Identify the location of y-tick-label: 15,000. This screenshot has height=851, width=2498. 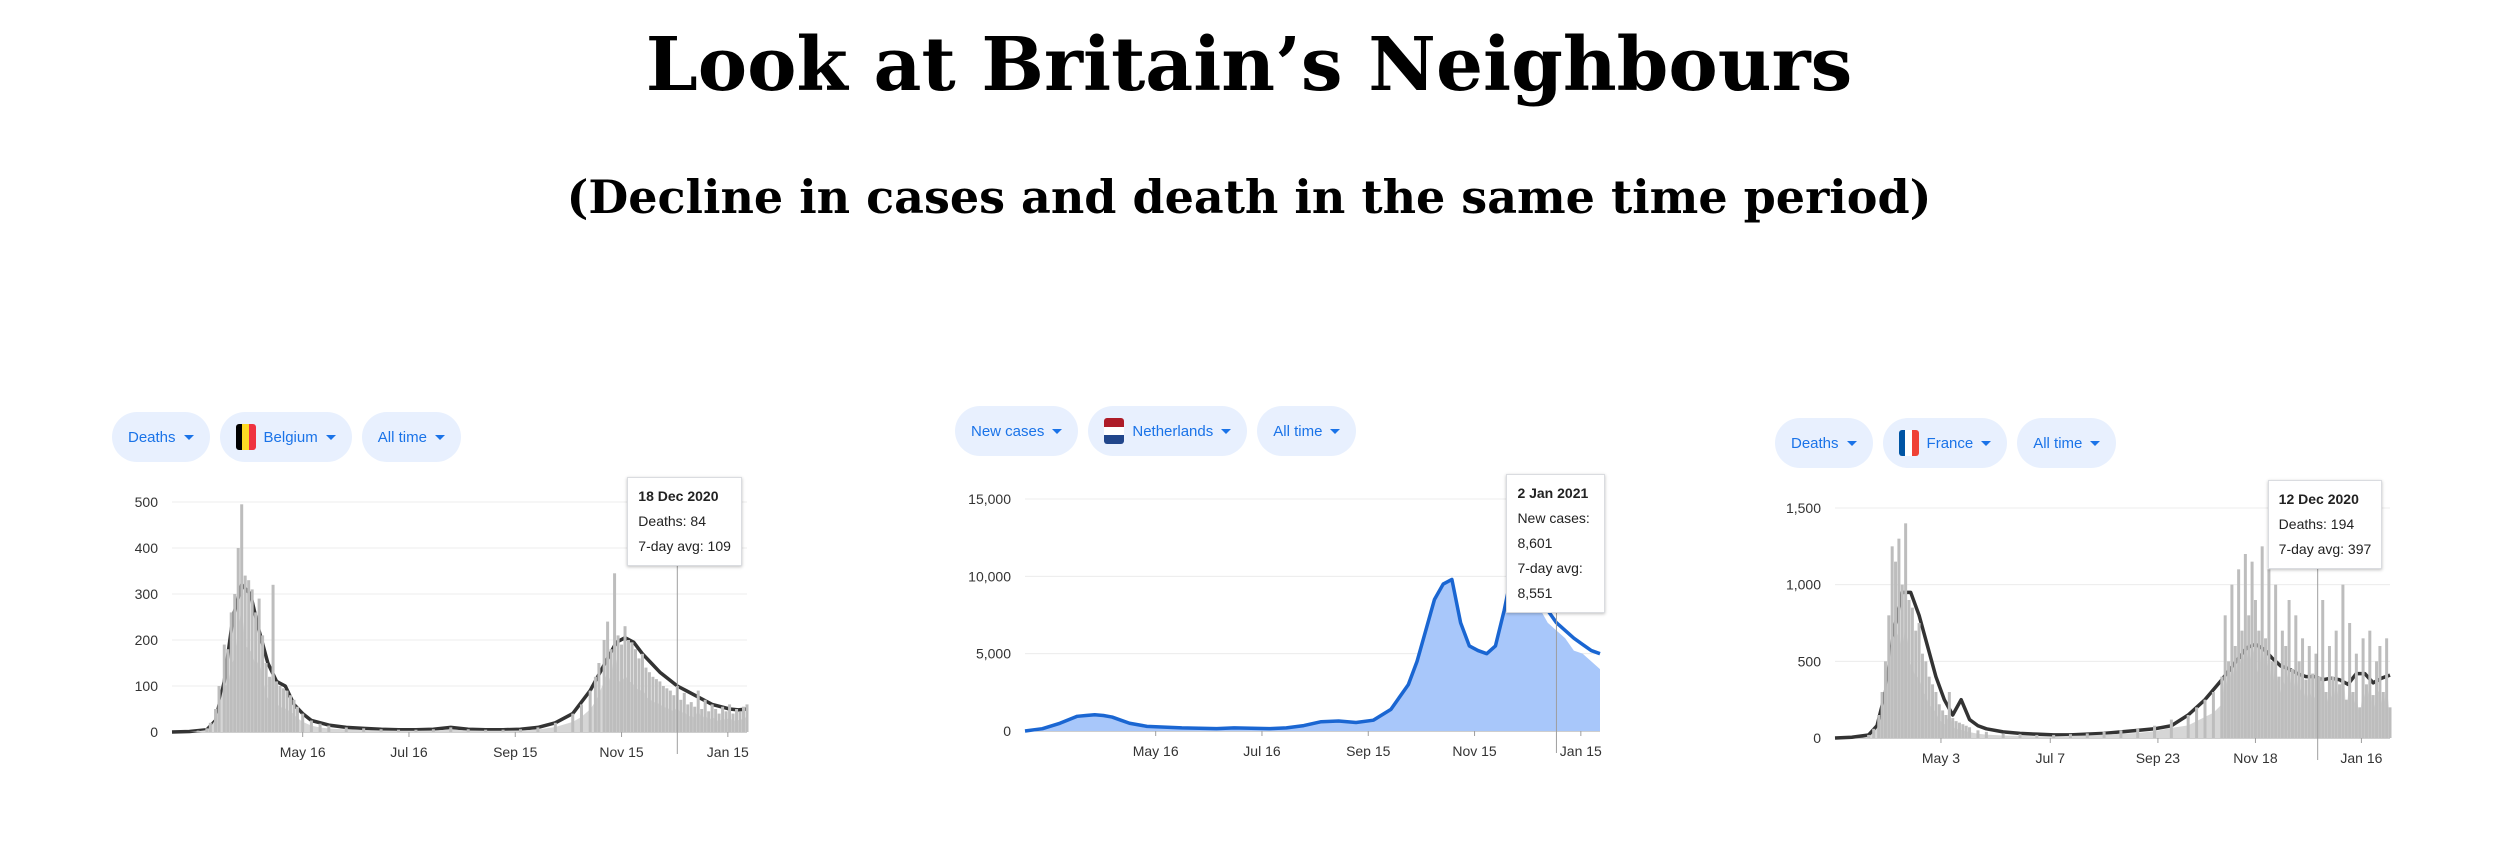
(989, 499).